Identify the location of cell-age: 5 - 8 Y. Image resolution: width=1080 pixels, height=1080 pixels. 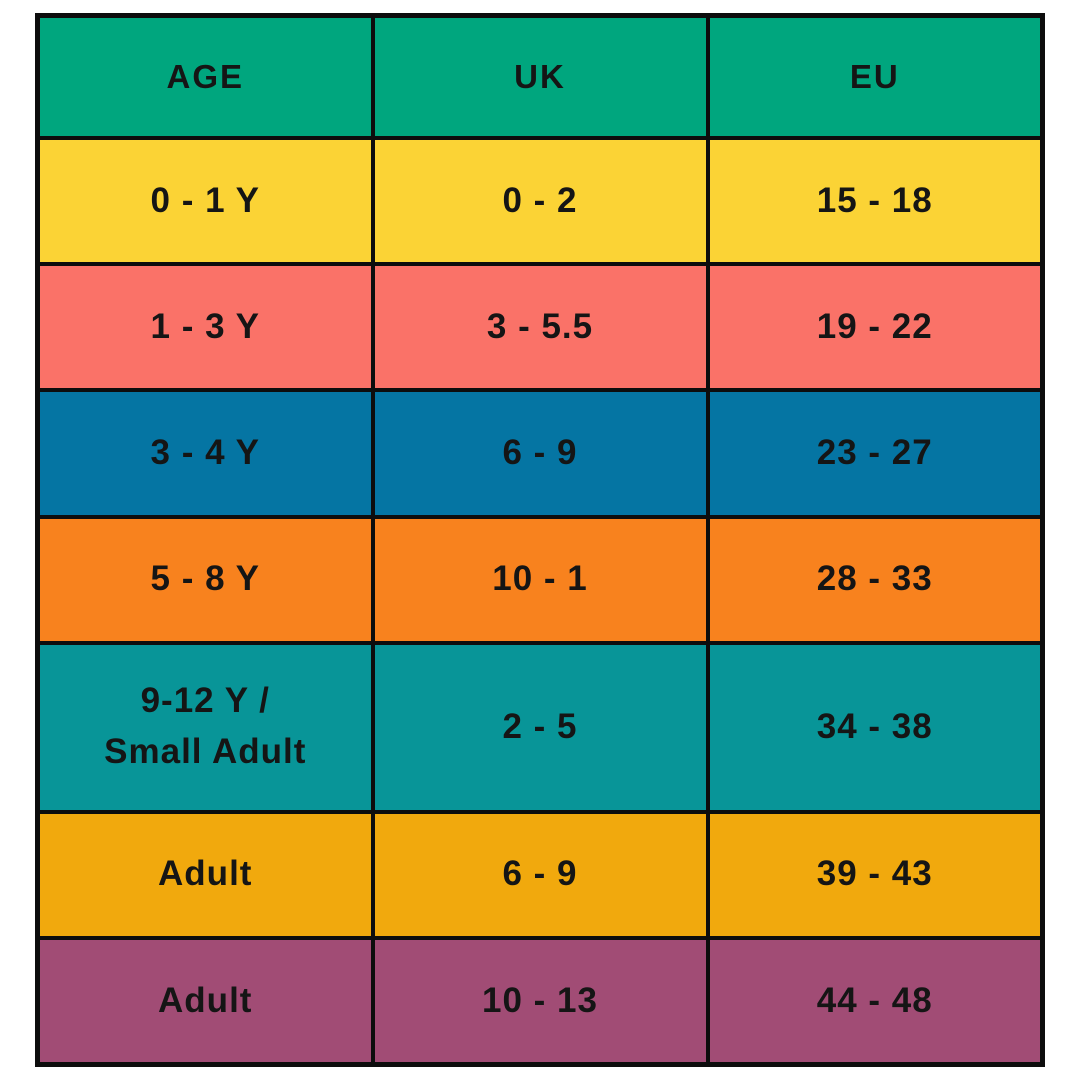
(205, 579).